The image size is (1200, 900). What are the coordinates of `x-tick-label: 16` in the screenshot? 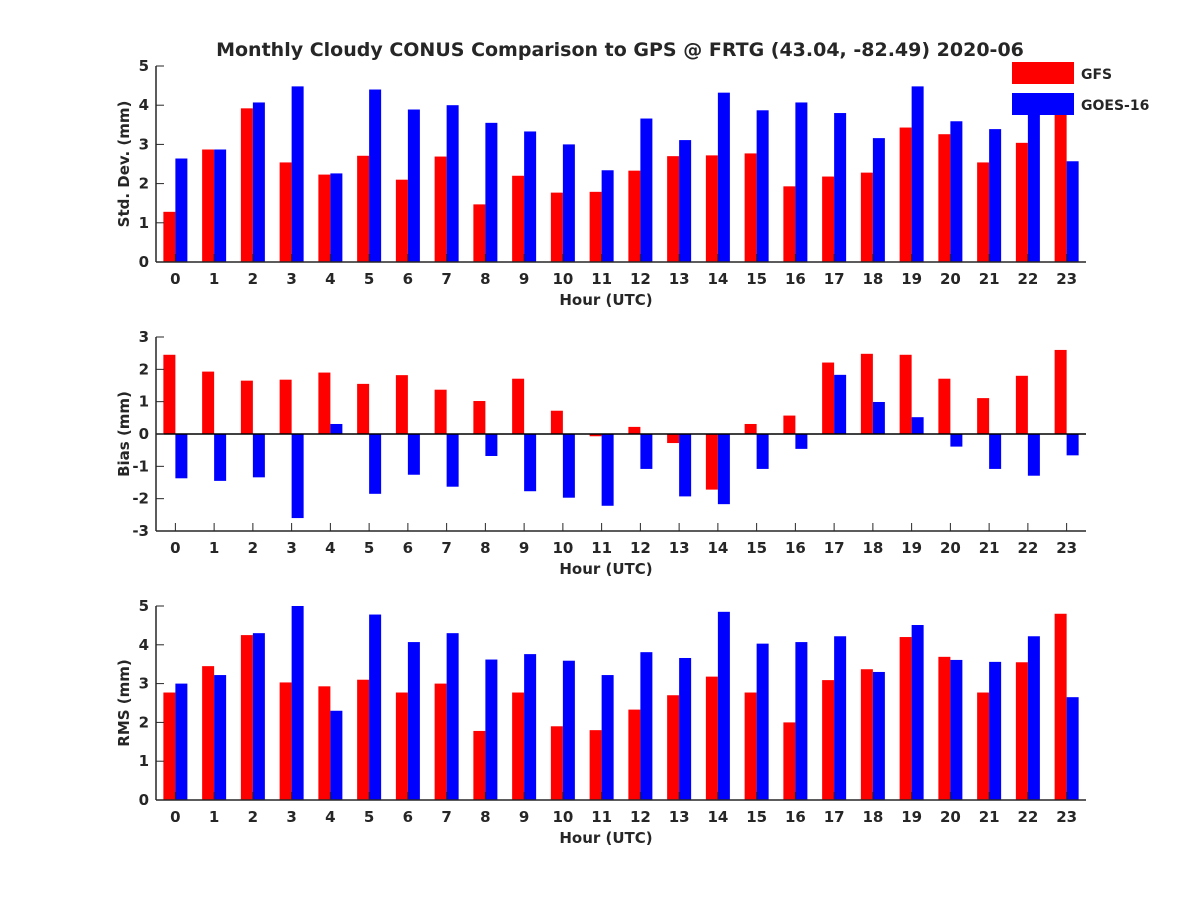 It's located at (795, 279).